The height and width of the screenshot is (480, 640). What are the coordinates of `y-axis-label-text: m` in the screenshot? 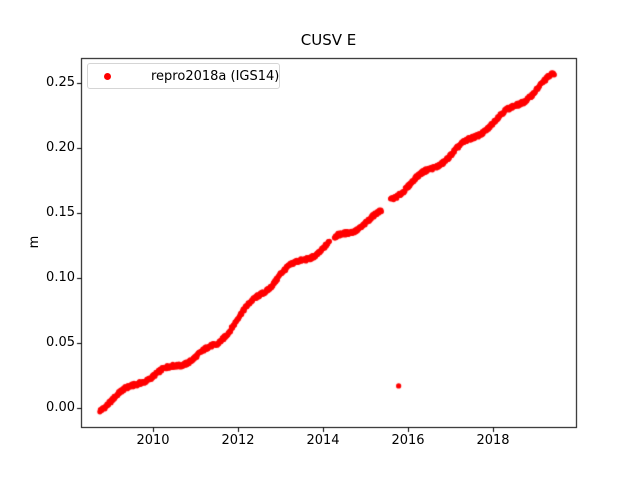 It's located at (34, 242).